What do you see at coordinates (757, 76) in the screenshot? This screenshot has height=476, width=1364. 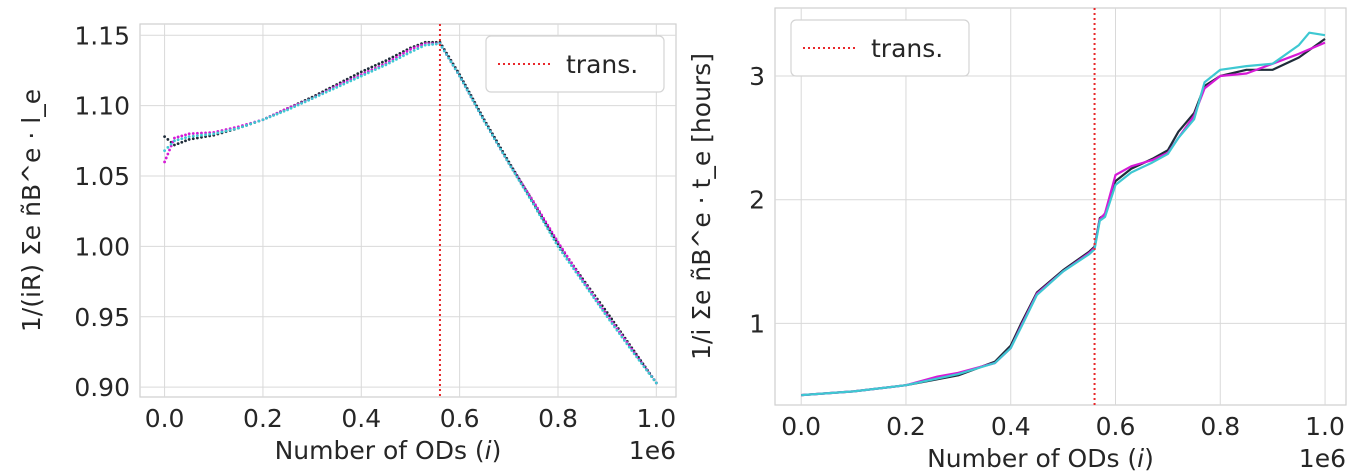 I see `y-tick-label: 3` at bounding box center [757, 76].